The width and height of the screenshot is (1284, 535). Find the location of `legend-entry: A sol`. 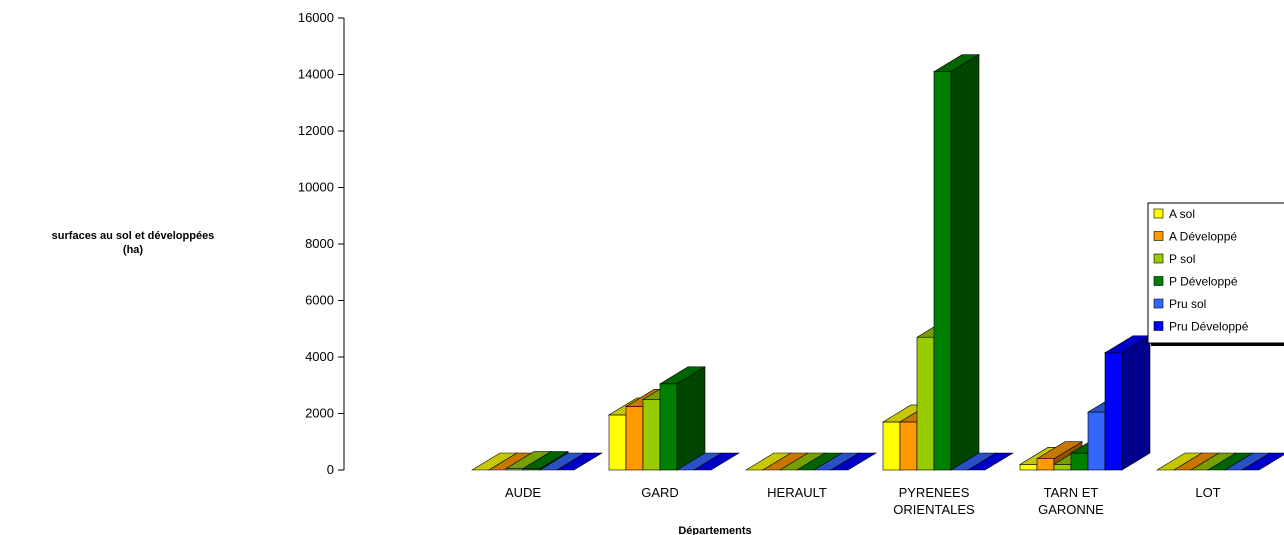

legend-entry: A sol is located at coordinates (1182, 214).